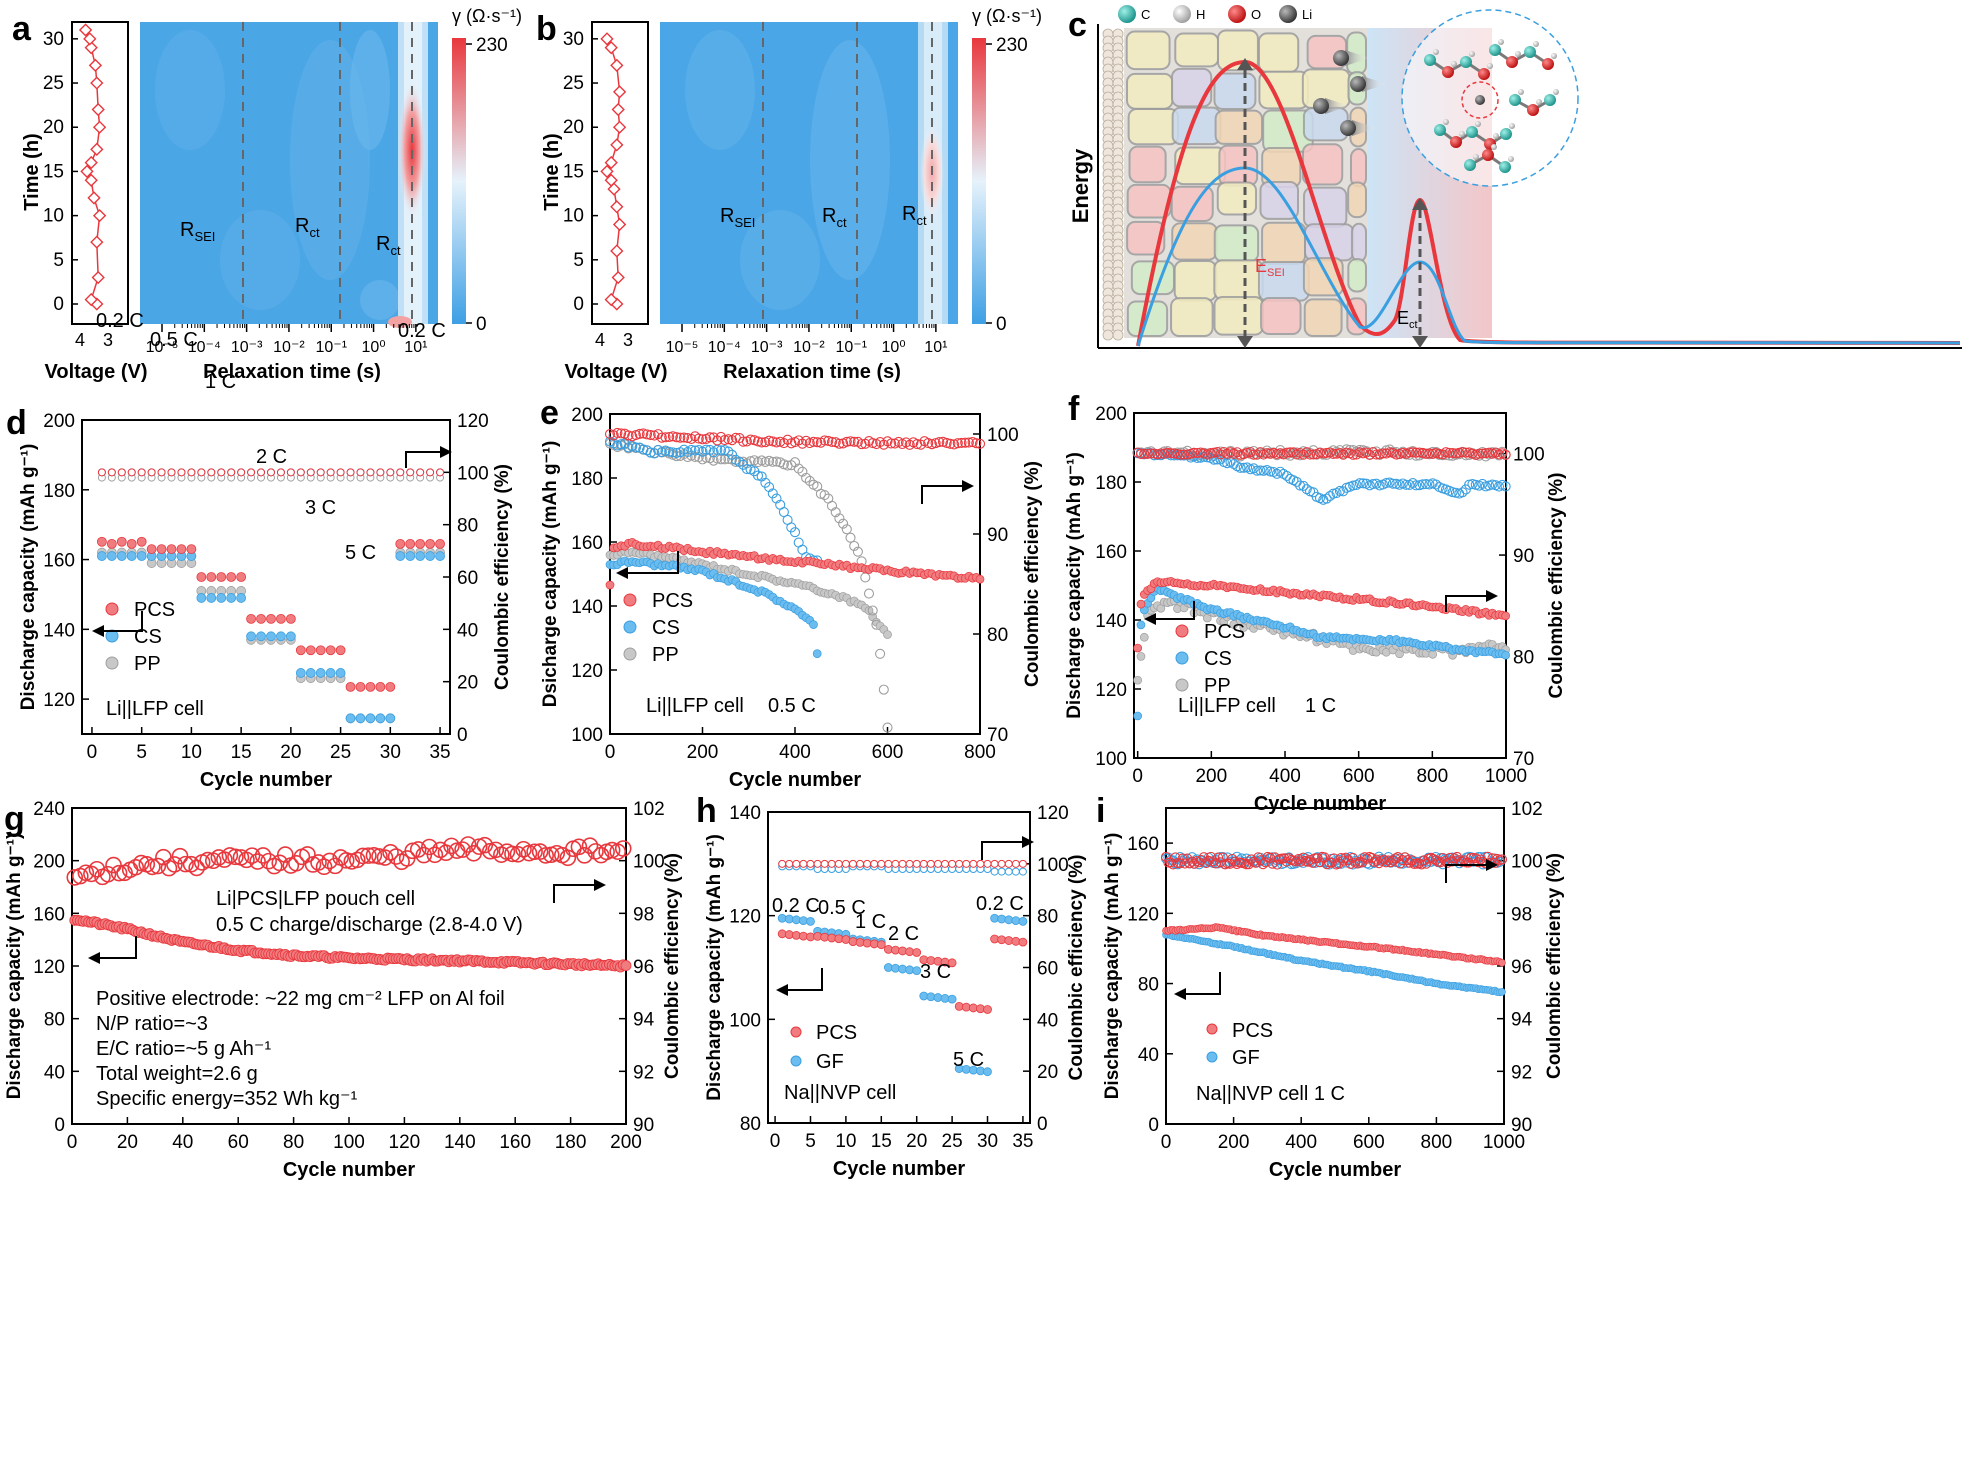  What do you see at coordinates (626, 965) in the screenshot?
I see `panel-g-capacity-point` at bounding box center [626, 965].